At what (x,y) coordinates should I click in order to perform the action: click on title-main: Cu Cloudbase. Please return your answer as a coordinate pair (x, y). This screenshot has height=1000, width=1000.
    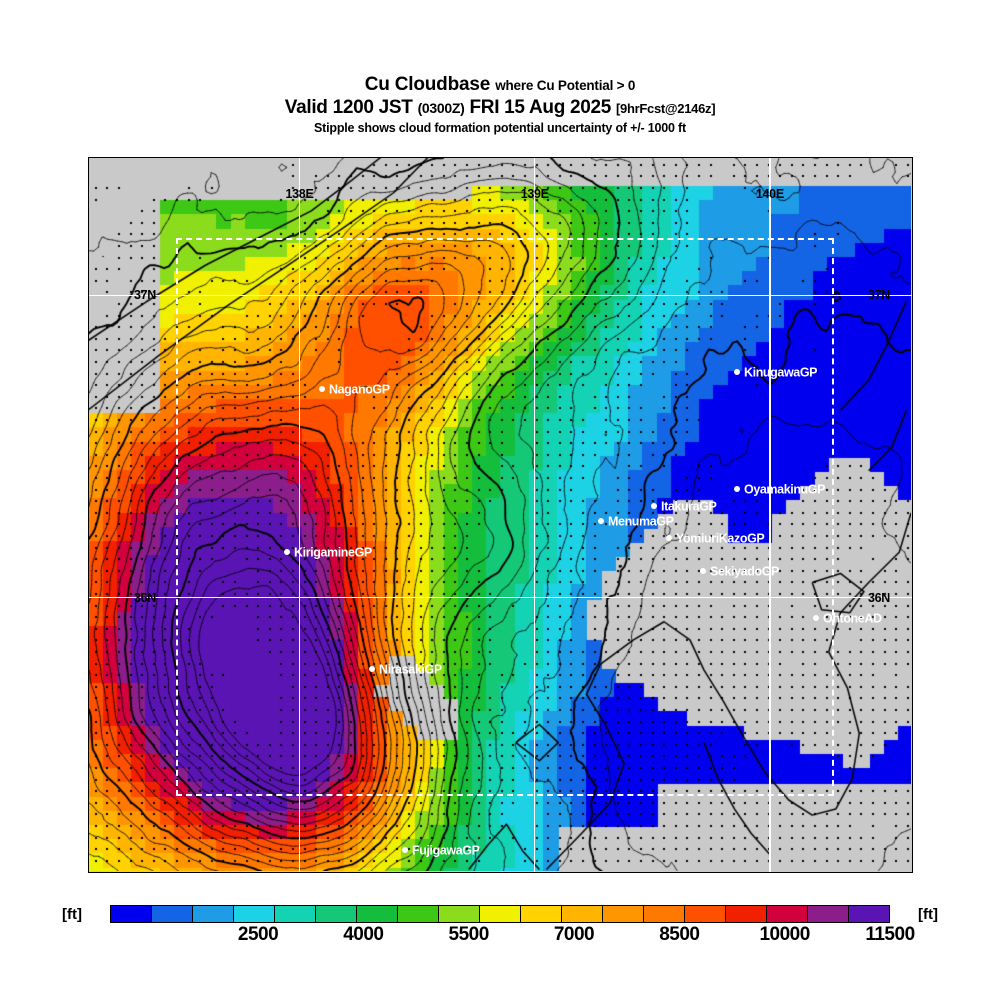
    Looking at the image, I should click on (427, 84).